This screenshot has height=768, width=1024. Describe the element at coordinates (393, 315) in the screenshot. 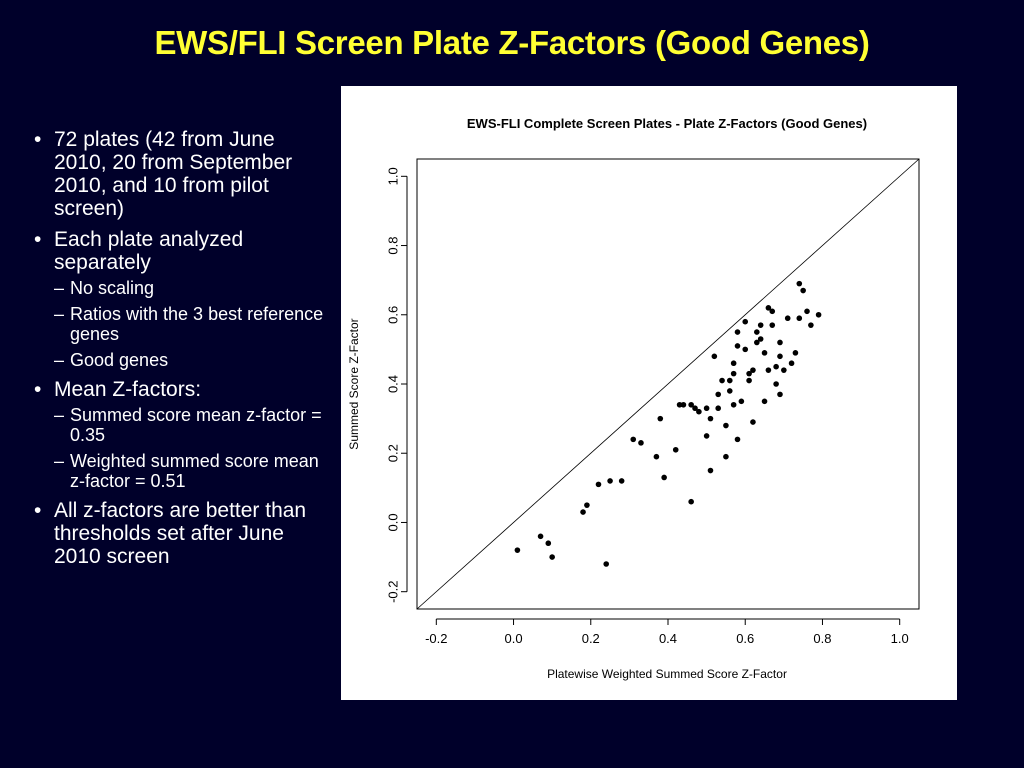

I see `y-tick-label: 0.6` at that location.